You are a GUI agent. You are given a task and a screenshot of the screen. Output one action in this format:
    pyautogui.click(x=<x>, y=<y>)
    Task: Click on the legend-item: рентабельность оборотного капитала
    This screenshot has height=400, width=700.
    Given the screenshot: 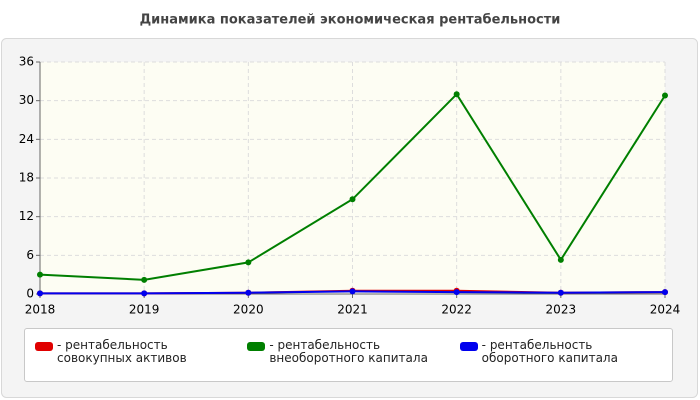 What is the action you would take?
    pyautogui.click(x=565, y=360)
    